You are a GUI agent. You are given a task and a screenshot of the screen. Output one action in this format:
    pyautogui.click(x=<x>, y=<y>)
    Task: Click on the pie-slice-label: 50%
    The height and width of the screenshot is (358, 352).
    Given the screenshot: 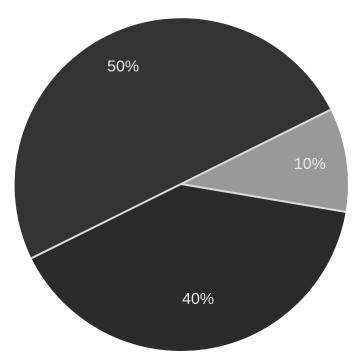 What is the action you would take?
    pyautogui.click(x=123, y=67)
    